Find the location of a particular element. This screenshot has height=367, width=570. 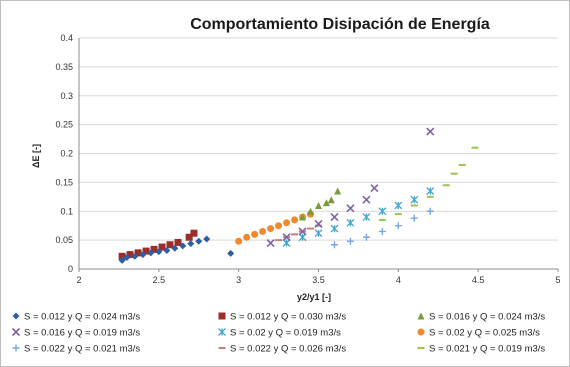

y-axis-title: ΔE [-] is located at coordinates (36, 156).